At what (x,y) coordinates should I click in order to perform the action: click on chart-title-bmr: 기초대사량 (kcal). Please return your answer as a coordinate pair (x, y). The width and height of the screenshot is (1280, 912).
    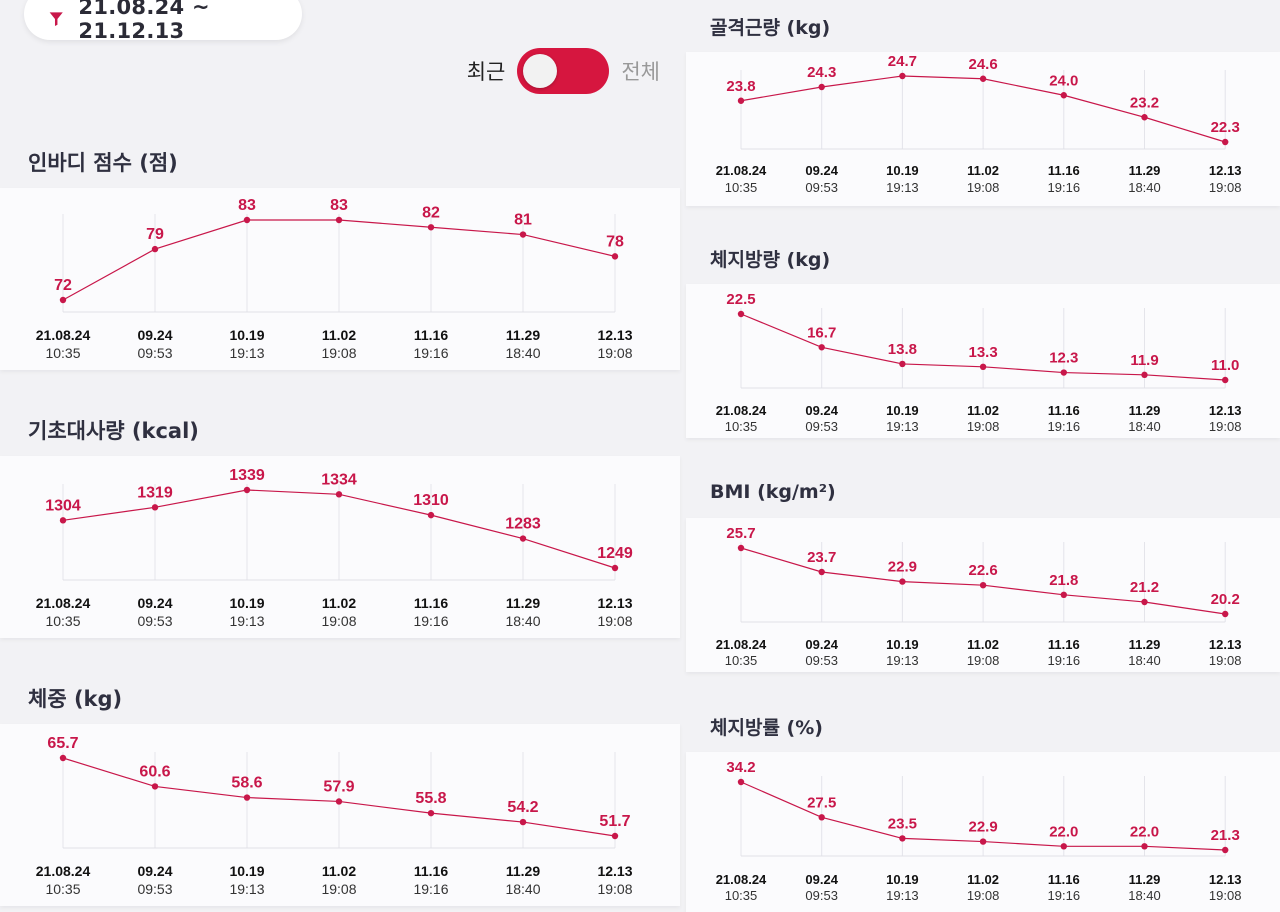
    Looking at the image, I should click on (113, 431).